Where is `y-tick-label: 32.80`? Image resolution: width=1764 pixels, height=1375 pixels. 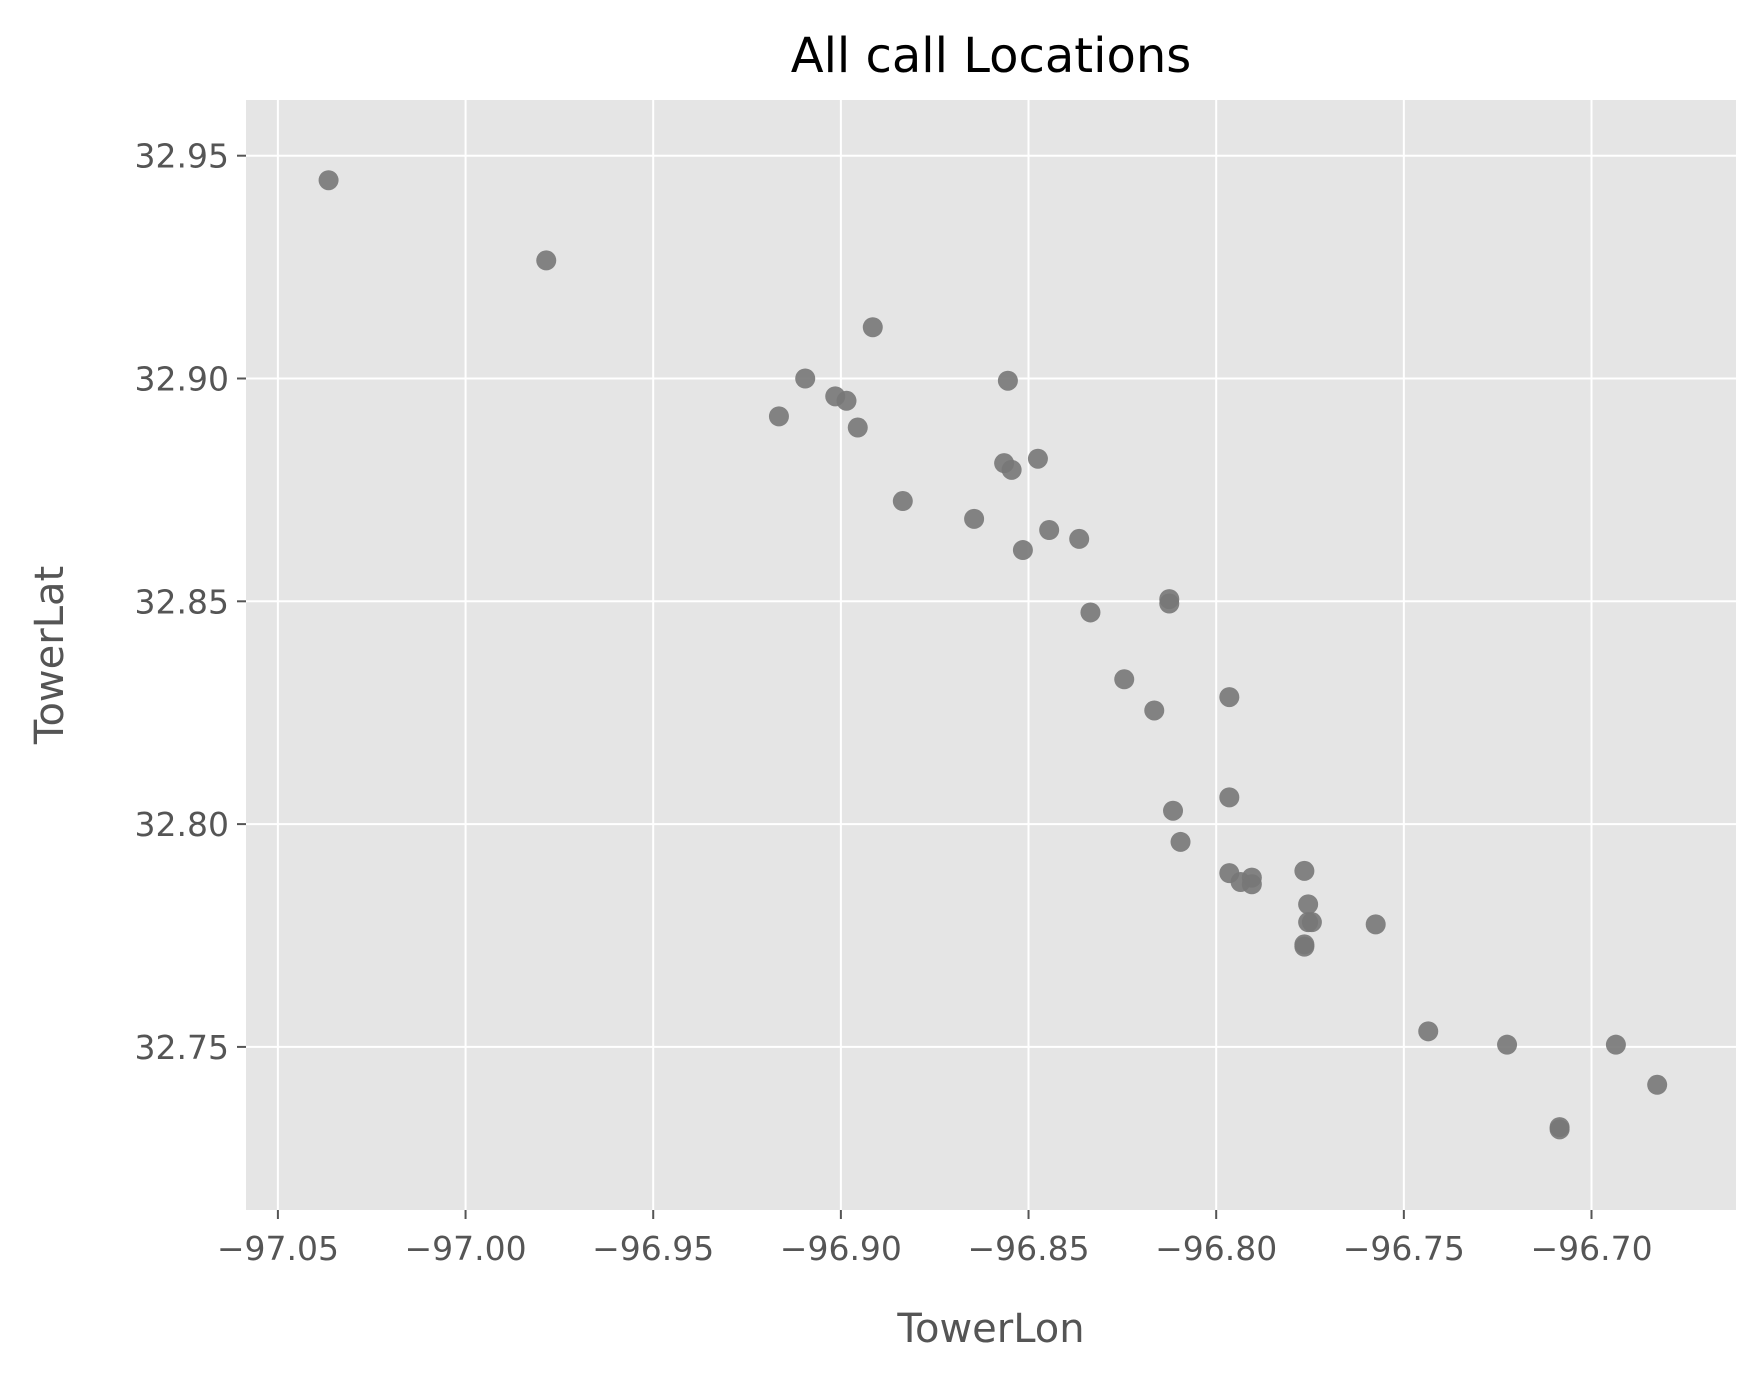 y-tick-label: 32.80 is located at coordinates (182, 824).